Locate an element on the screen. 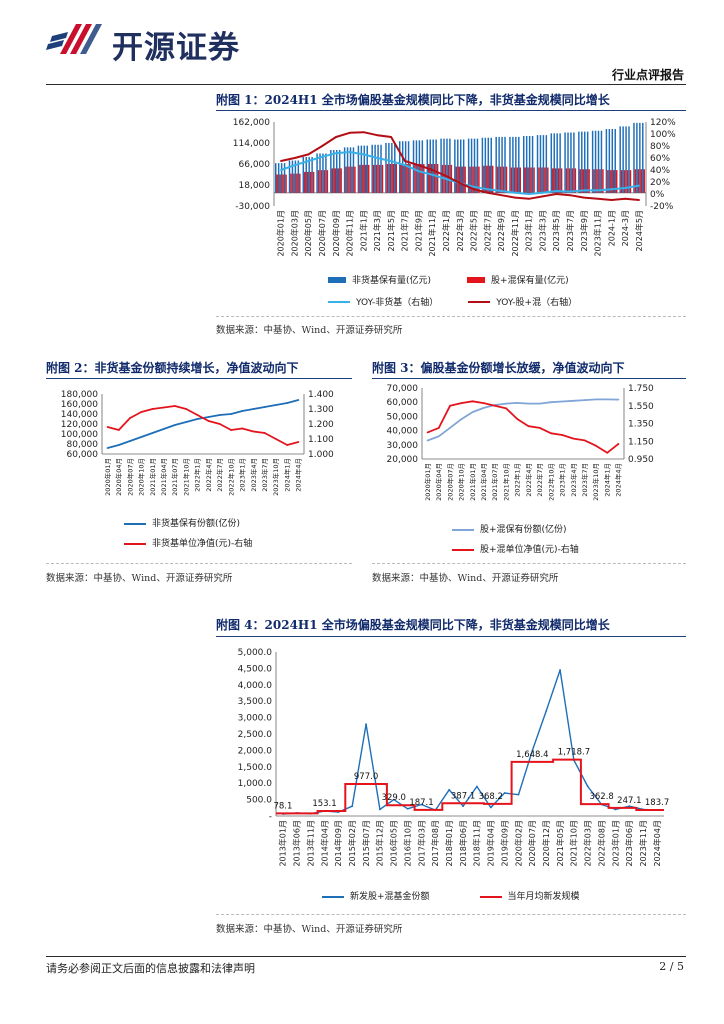 The image size is (724, 1024). y-right-tick-label: 1.550 is located at coordinates (641, 407).